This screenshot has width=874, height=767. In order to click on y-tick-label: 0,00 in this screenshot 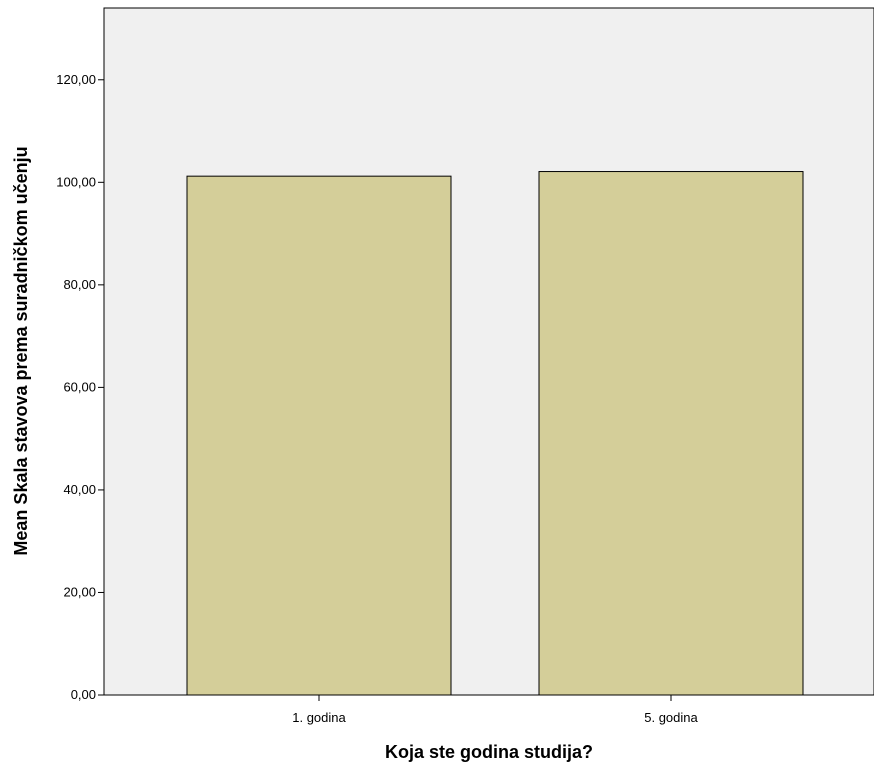, I will do `click(83, 694)`.